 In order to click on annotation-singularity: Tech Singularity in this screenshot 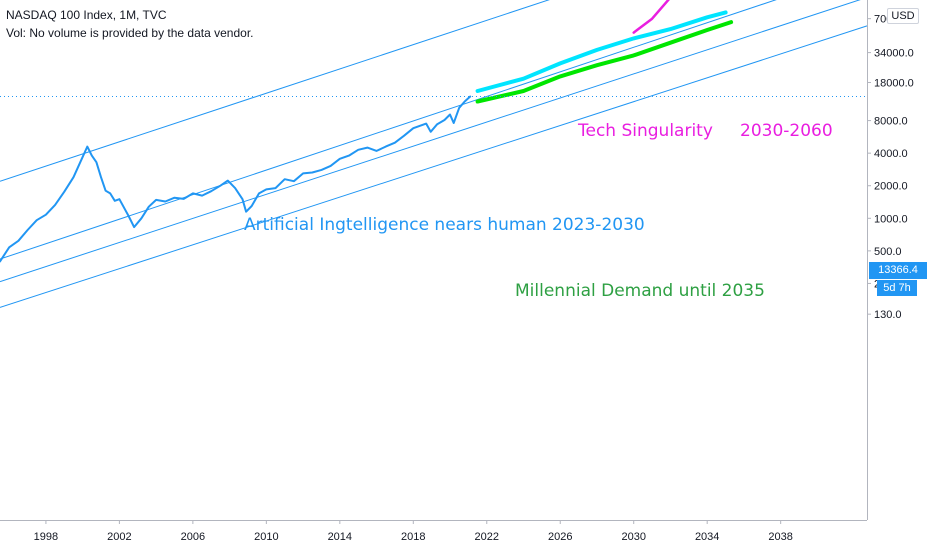, I will do `click(645, 131)`.